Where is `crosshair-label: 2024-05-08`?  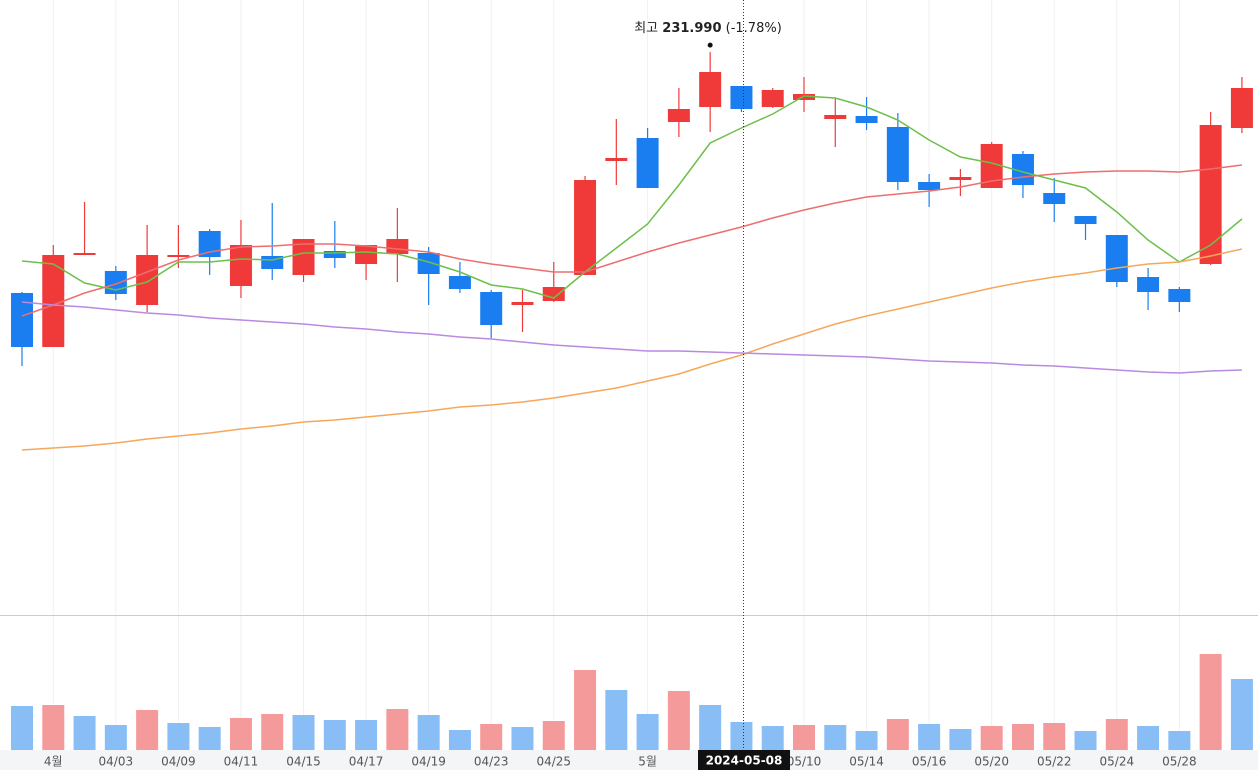
crosshair-label: 2024-05-08 is located at coordinates (744, 761).